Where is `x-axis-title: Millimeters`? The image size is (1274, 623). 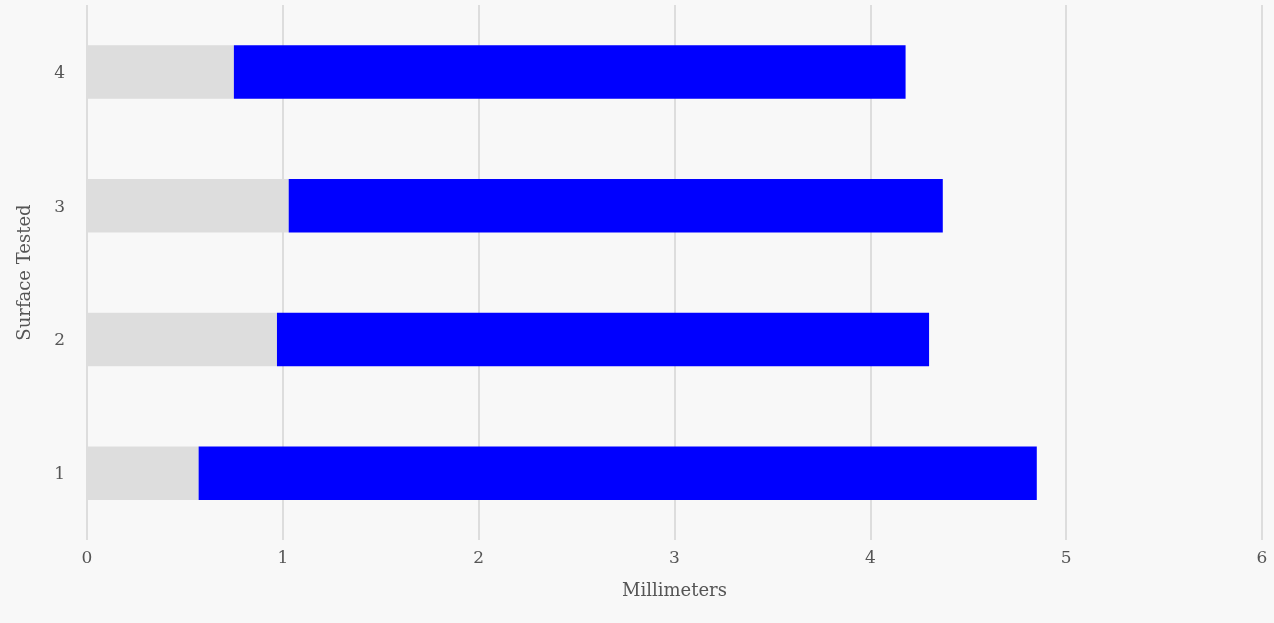 x-axis-title: Millimeters is located at coordinates (674, 589).